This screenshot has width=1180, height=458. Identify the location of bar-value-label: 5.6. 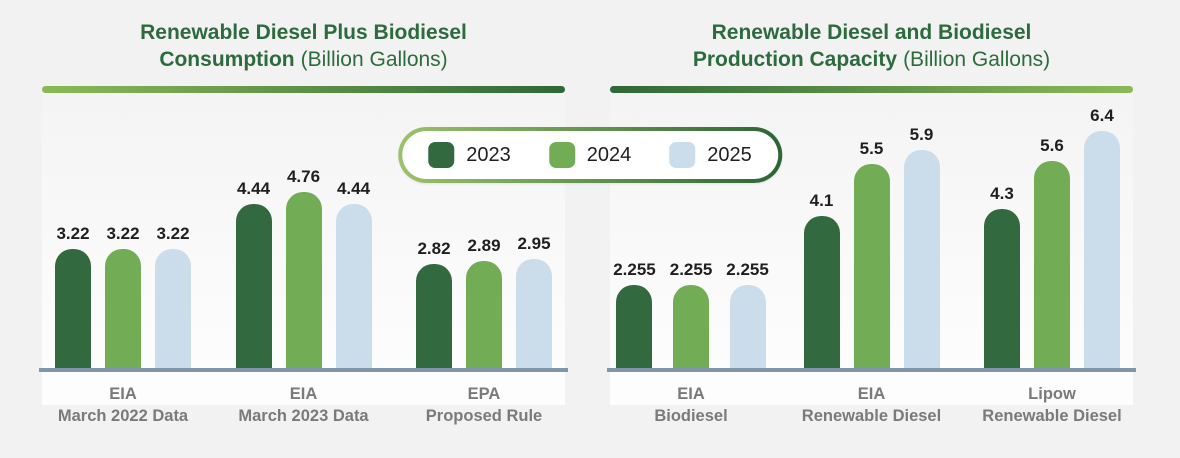
(1052, 145).